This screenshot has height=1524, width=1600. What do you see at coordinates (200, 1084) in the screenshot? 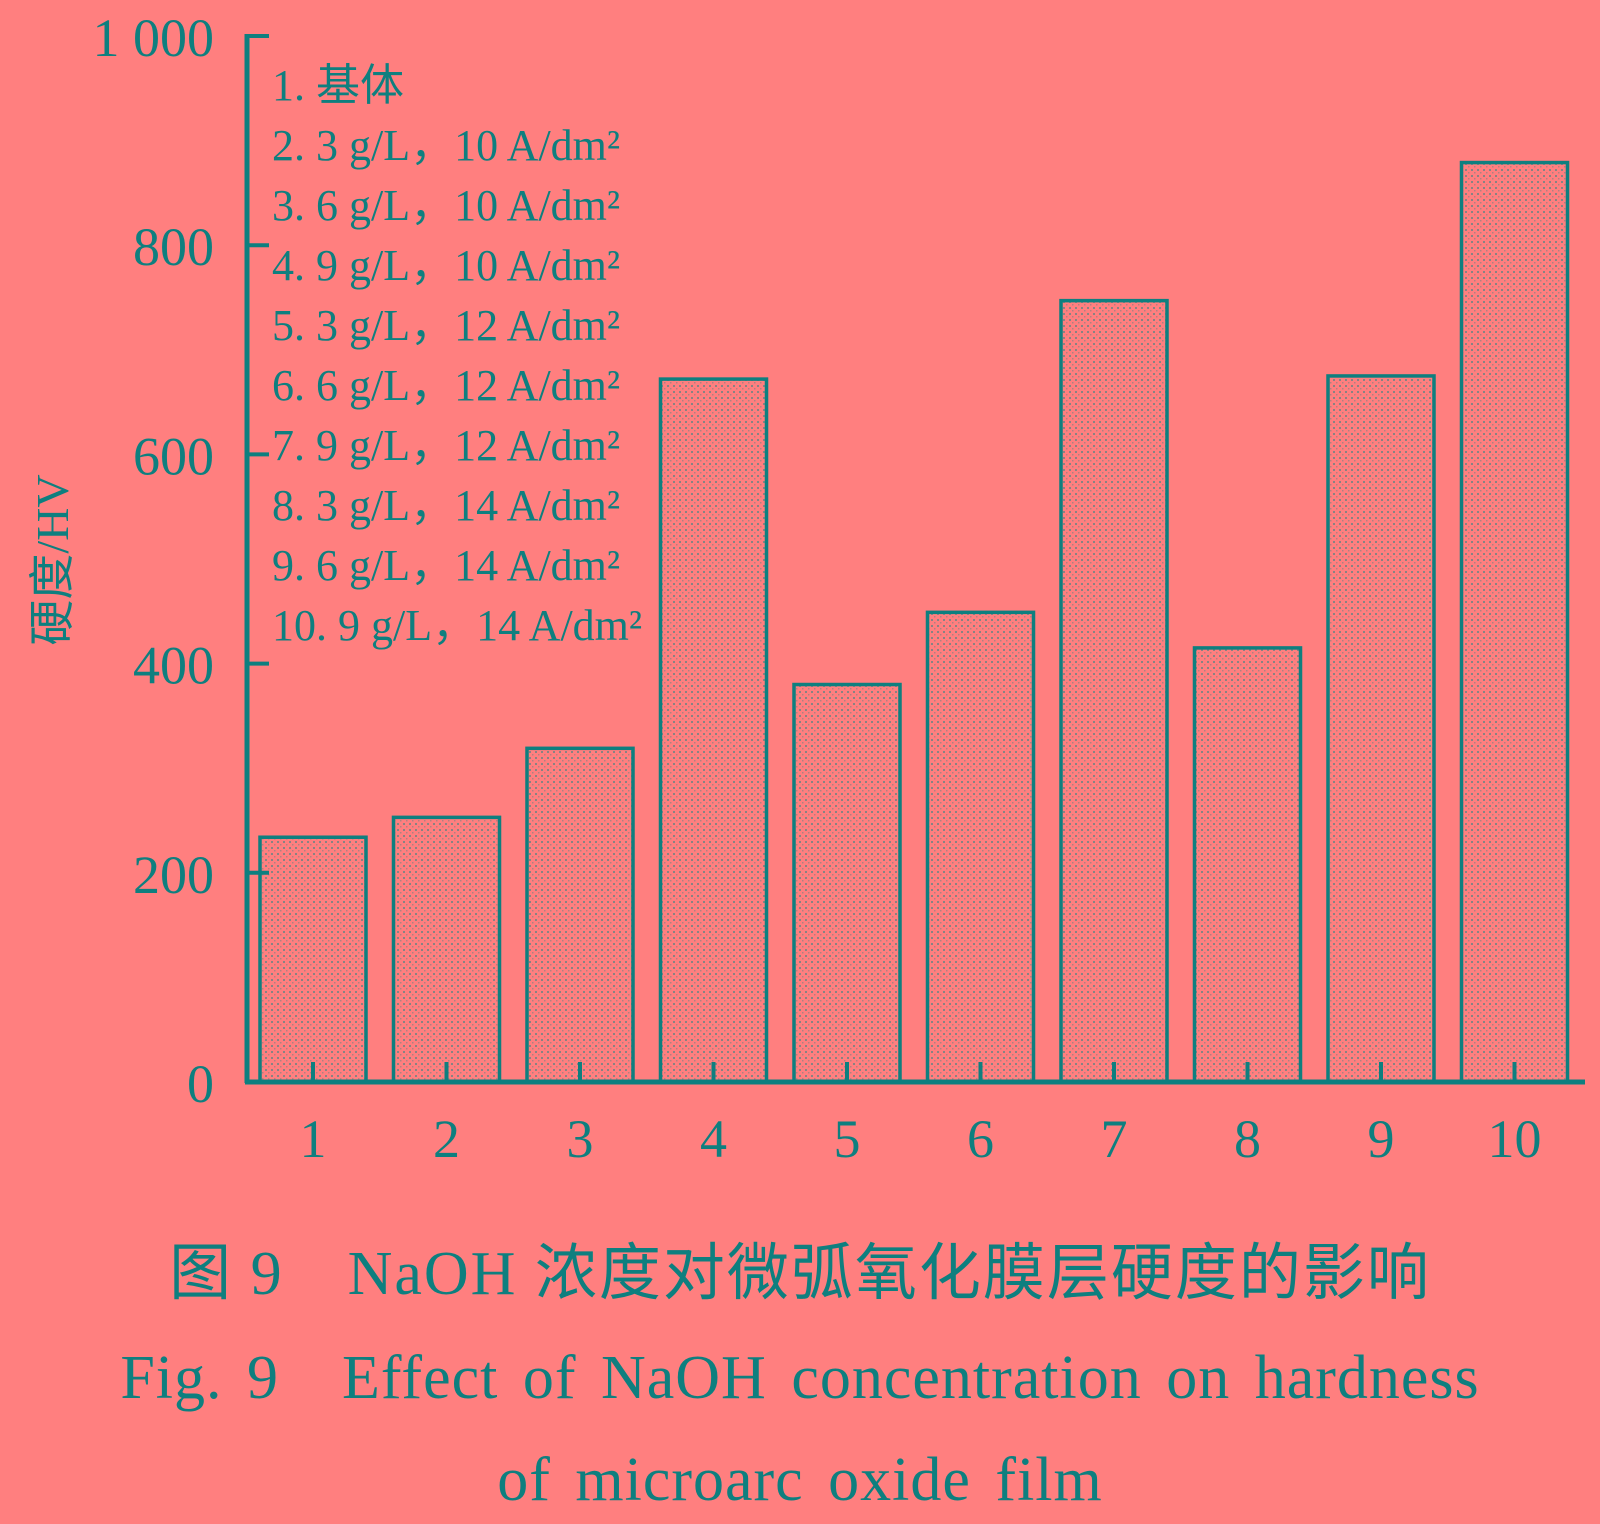
I see `y-tick-label: 0` at bounding box center [200, 1084].